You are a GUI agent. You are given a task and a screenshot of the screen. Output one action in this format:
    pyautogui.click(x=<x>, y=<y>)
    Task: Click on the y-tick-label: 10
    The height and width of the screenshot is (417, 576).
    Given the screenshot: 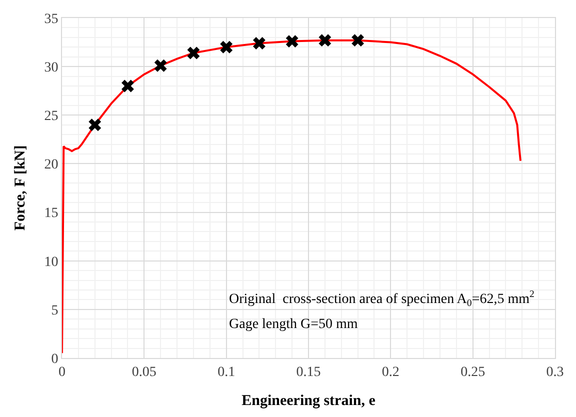 What is the action you would take?
    pyautogui.click(x=51, y=262)
    